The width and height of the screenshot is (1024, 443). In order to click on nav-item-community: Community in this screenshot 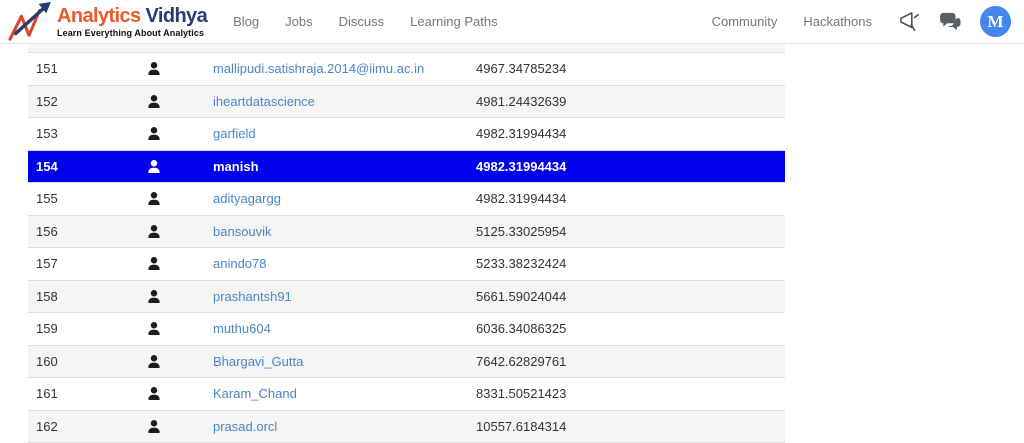, I will do `click(744, 21)`.